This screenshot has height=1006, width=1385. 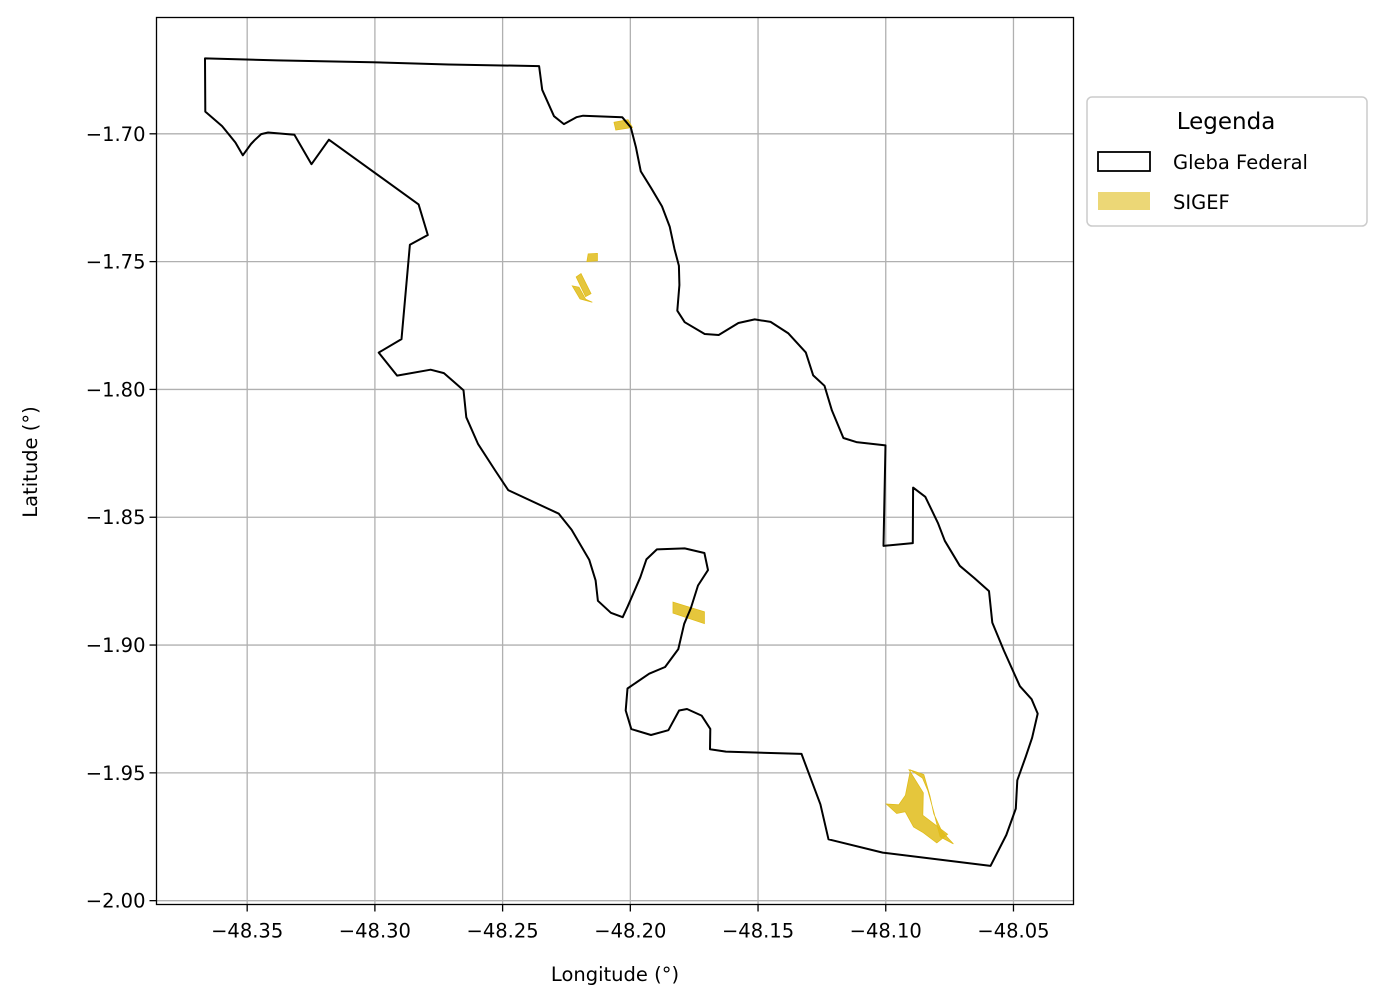 I want to click on legend-swatch-sigef, so click(x=1124, y=201).